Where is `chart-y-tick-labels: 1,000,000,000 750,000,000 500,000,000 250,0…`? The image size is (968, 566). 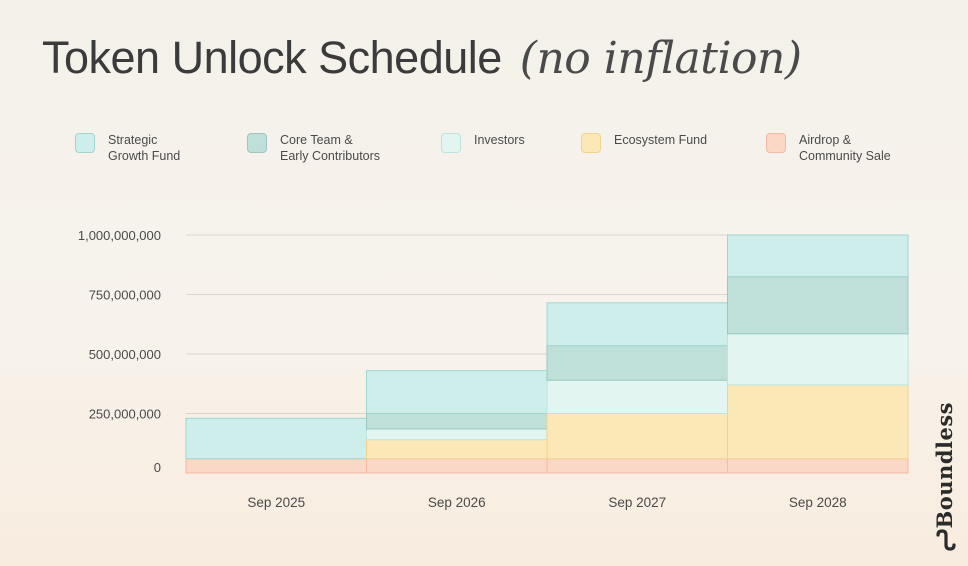 chart-y-tick-labels: 1,000,000,000 750,000,000 500,000,000 250,0… is located at coordinates (119, 351).